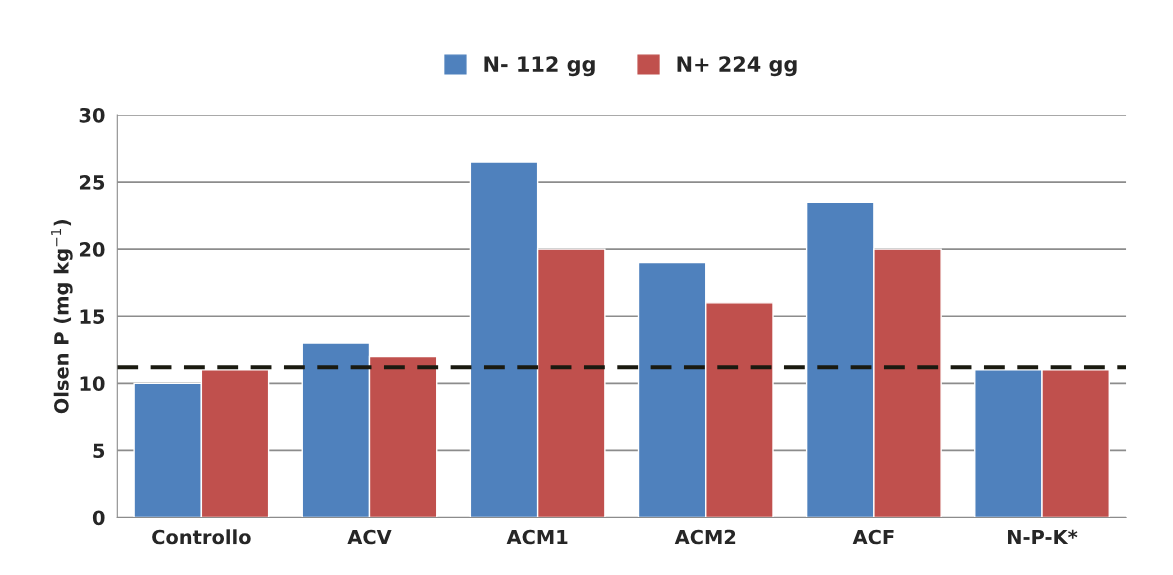 This screenshot has height=575, width=1173. What do you see at coordinates (92, 115) in the screenshot?
I see `y-tick-label: 30` at bounding box center [92, 115].